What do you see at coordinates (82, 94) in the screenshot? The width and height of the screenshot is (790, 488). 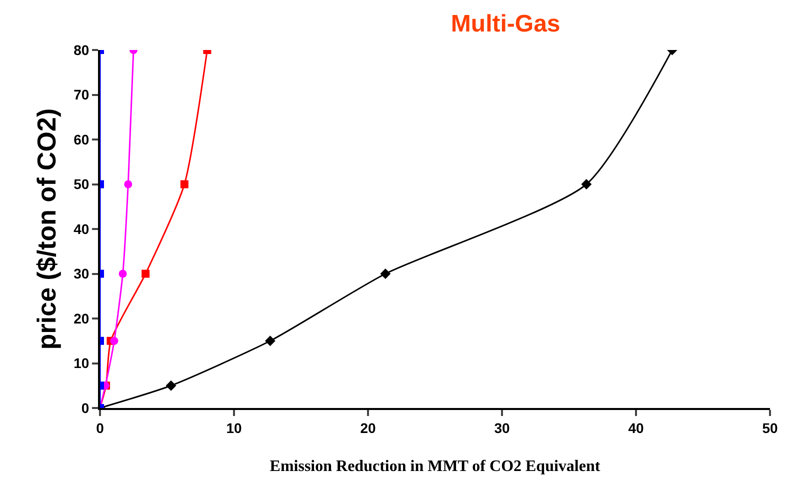 I see `y-tick-label: 70` at bounding box center [82, 94].